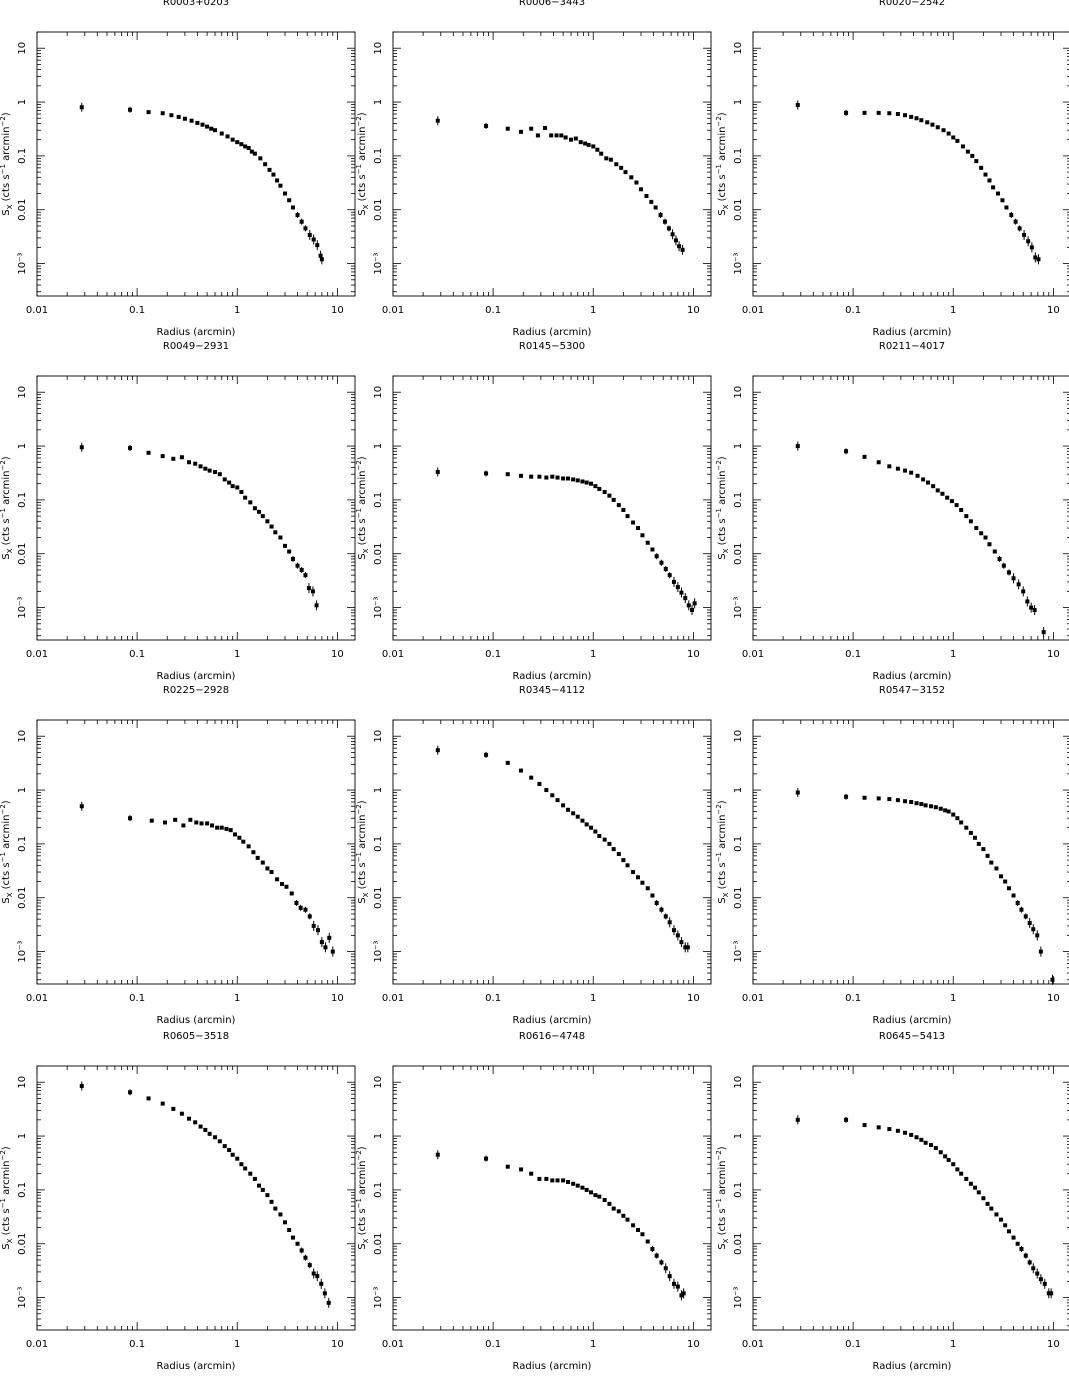  Describe the element at coordinates (196, 4) in the screenshot. I see `chart-title: R0003+0203` at that location.